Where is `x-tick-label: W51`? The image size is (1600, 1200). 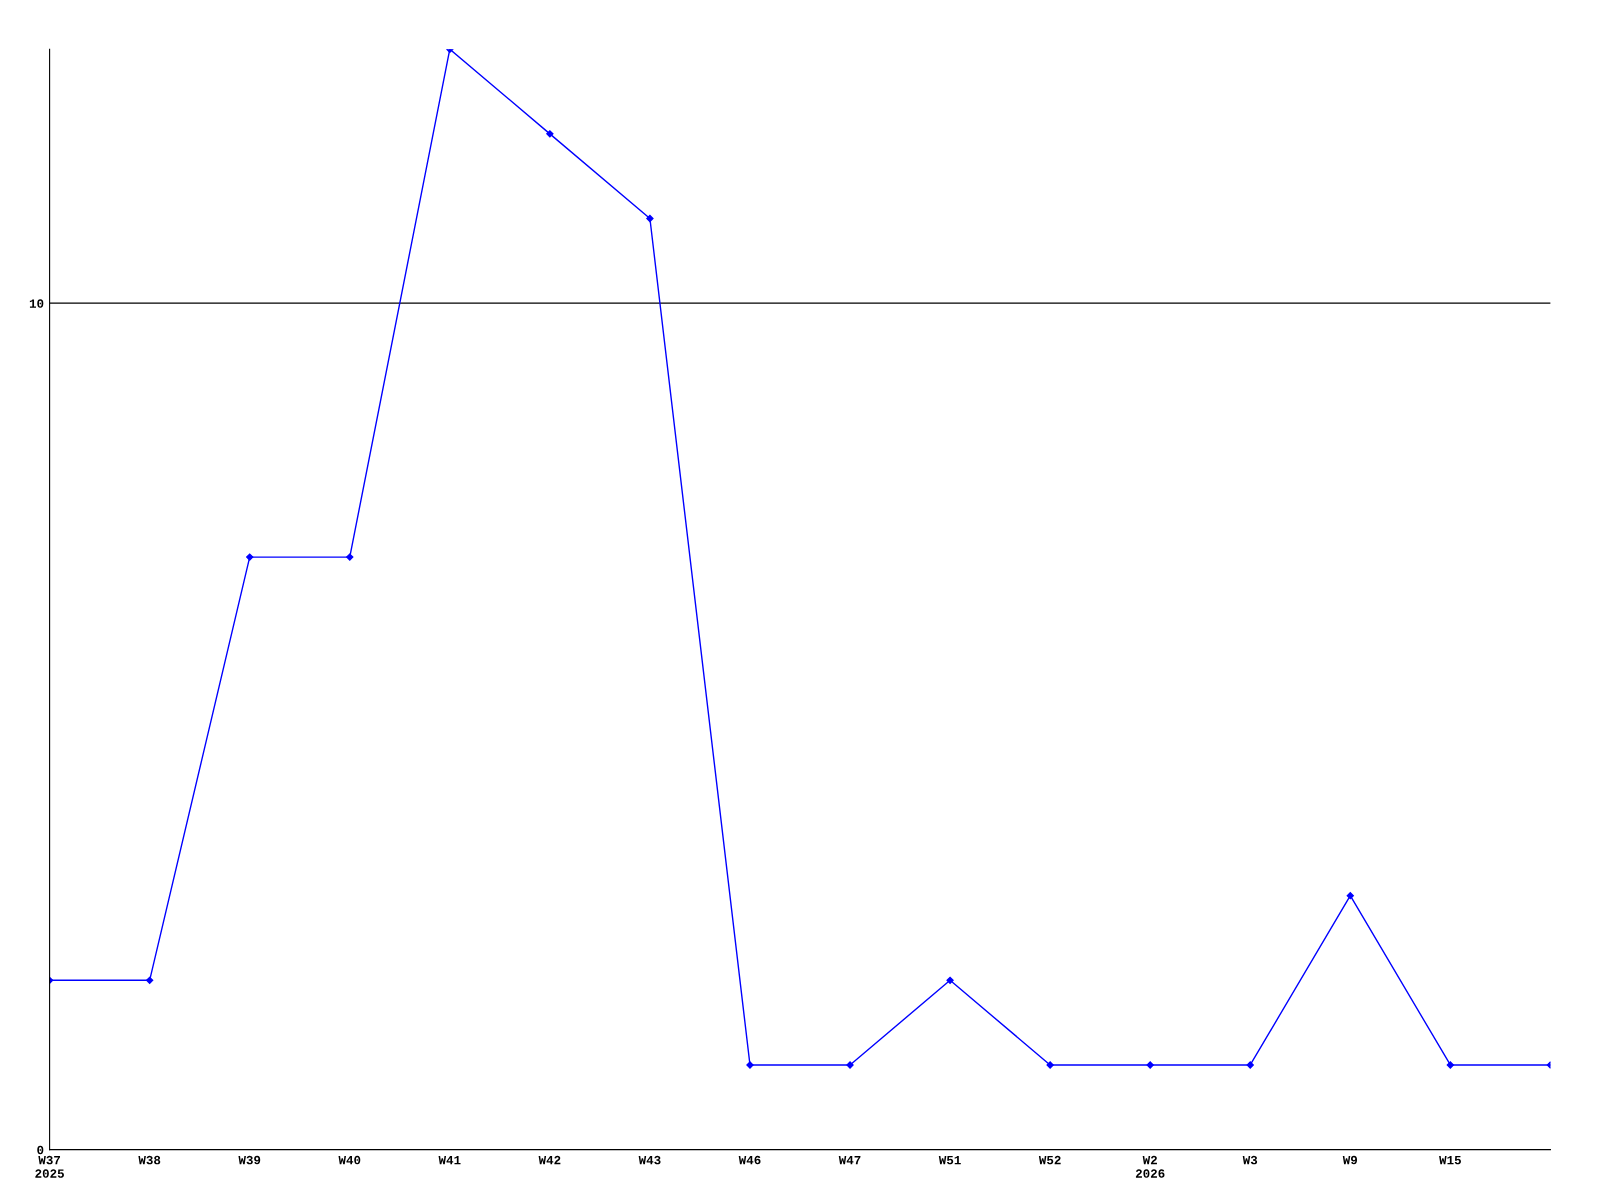
x-tick-label: W51 is located at coordinates (949, 1160).